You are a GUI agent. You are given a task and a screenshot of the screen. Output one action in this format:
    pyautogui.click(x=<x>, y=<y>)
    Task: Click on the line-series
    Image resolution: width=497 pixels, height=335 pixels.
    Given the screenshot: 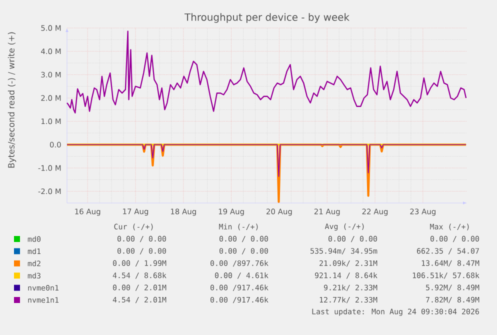 What is the action you would take?
    pyautogui.click(x=266, y=160)
    